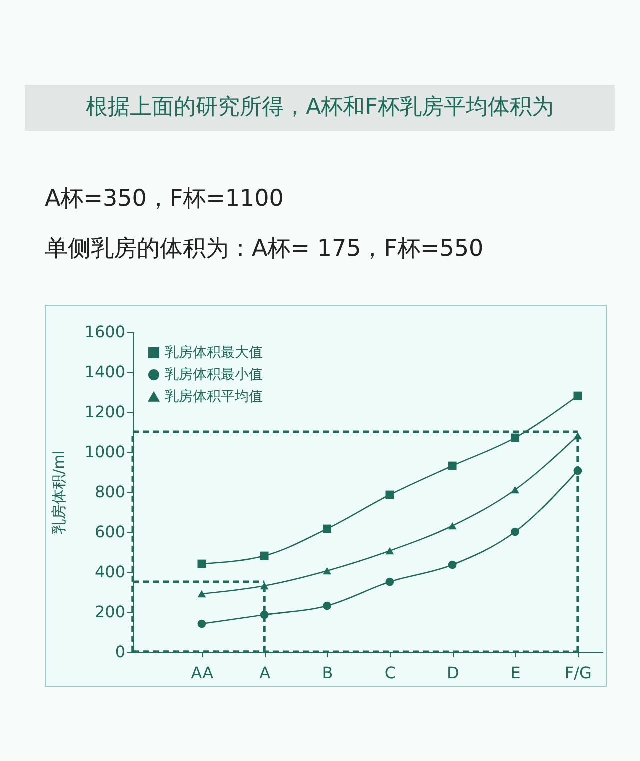 Image resolution: width=640 pixels, height=761 pixels. Describe the element at coordinates (105, 452) in the screenshot. I see `y-tick-label: 1000` at that location.